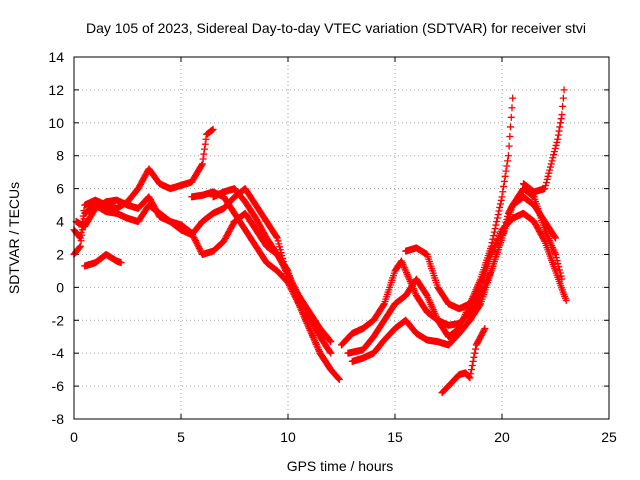 This screenshot has width=640, height=480. What do you see at coordinates (56, 123) in the screenshot?
I see `y-tick-label: 10` at bounding box center [56, 123].